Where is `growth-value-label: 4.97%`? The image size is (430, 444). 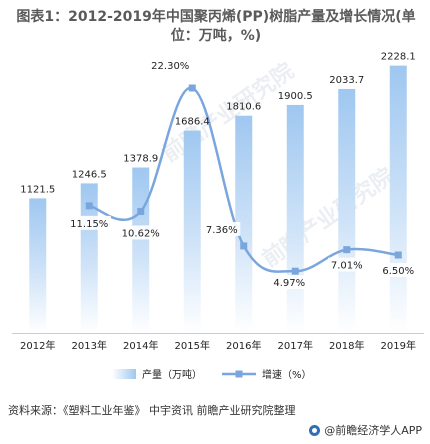 growth-value-label: 4.97% is located at coordinates (289, 283).